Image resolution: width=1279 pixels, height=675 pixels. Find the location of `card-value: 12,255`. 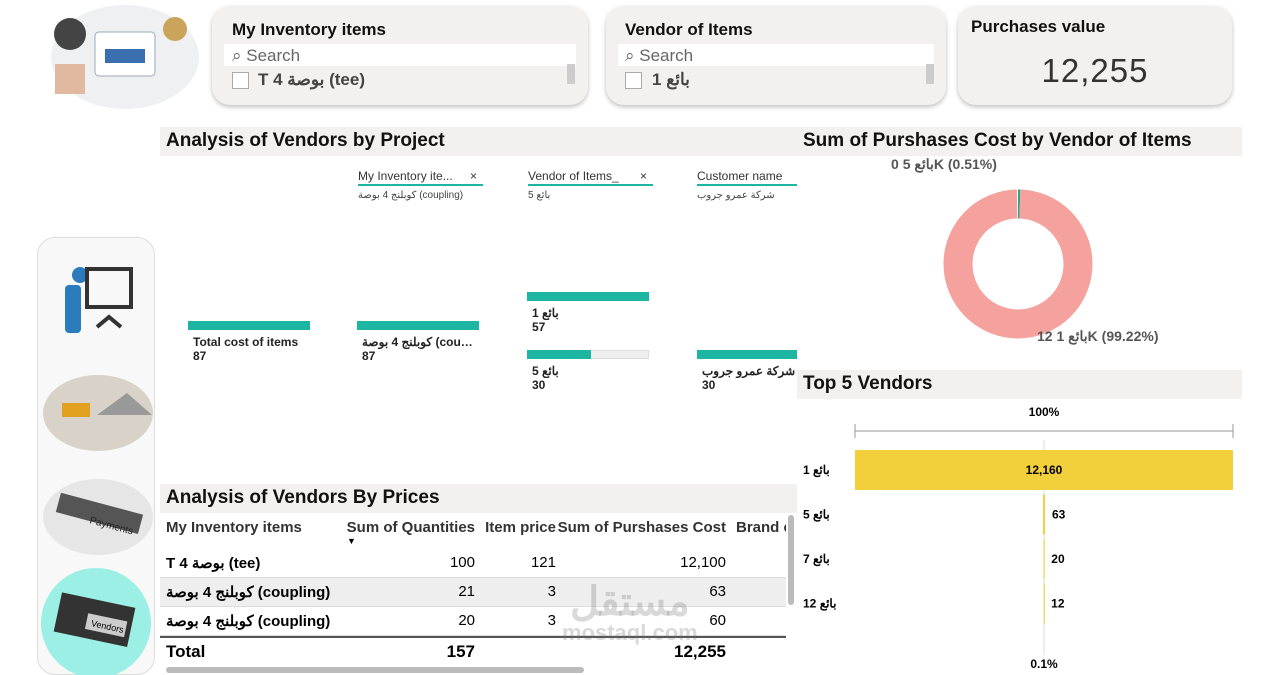

card-value: 12,255 is located at coordinates (1095, 70).